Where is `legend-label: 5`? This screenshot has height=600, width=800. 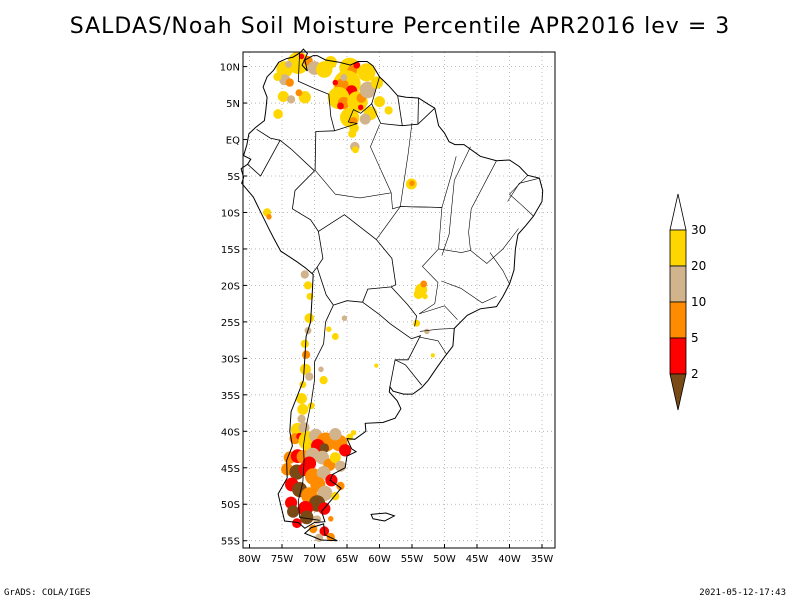
legend-label: 5 is located at coordinates (695, 338).